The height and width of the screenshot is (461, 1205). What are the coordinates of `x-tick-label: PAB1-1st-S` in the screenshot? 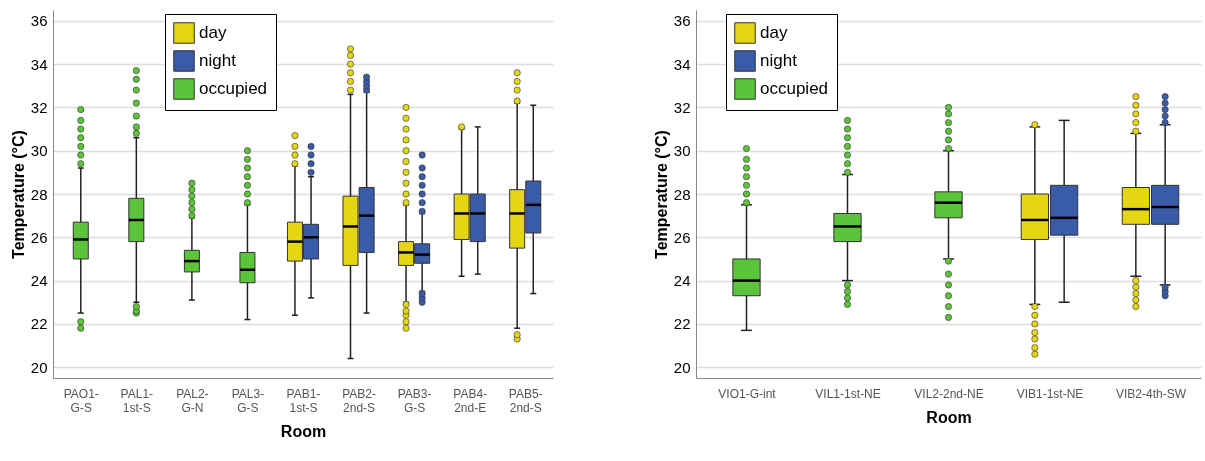 It's located at (303, 400).